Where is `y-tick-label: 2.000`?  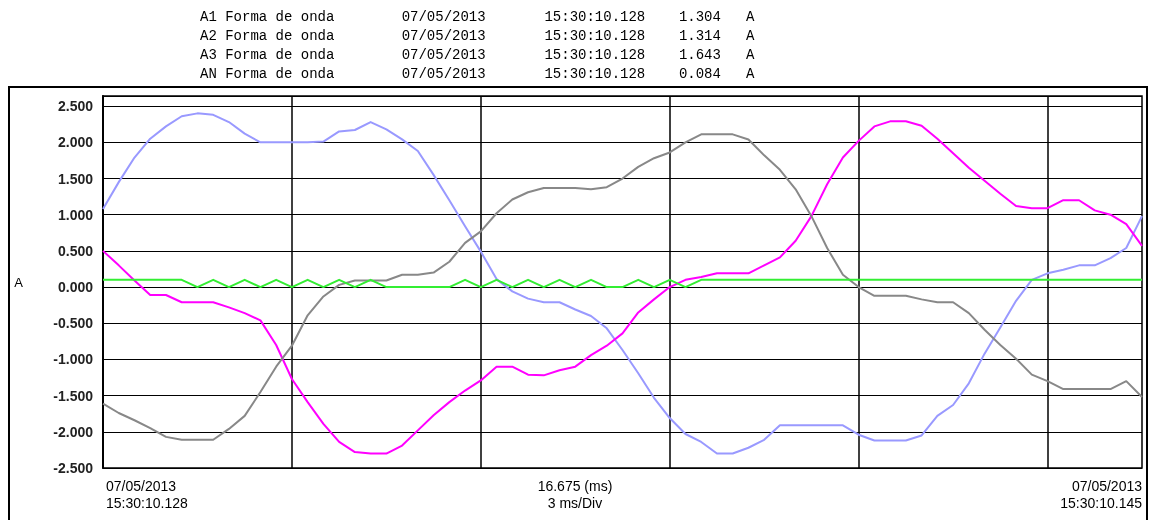 y-tick-label: 2.000 is located at coordinates (75, 142).